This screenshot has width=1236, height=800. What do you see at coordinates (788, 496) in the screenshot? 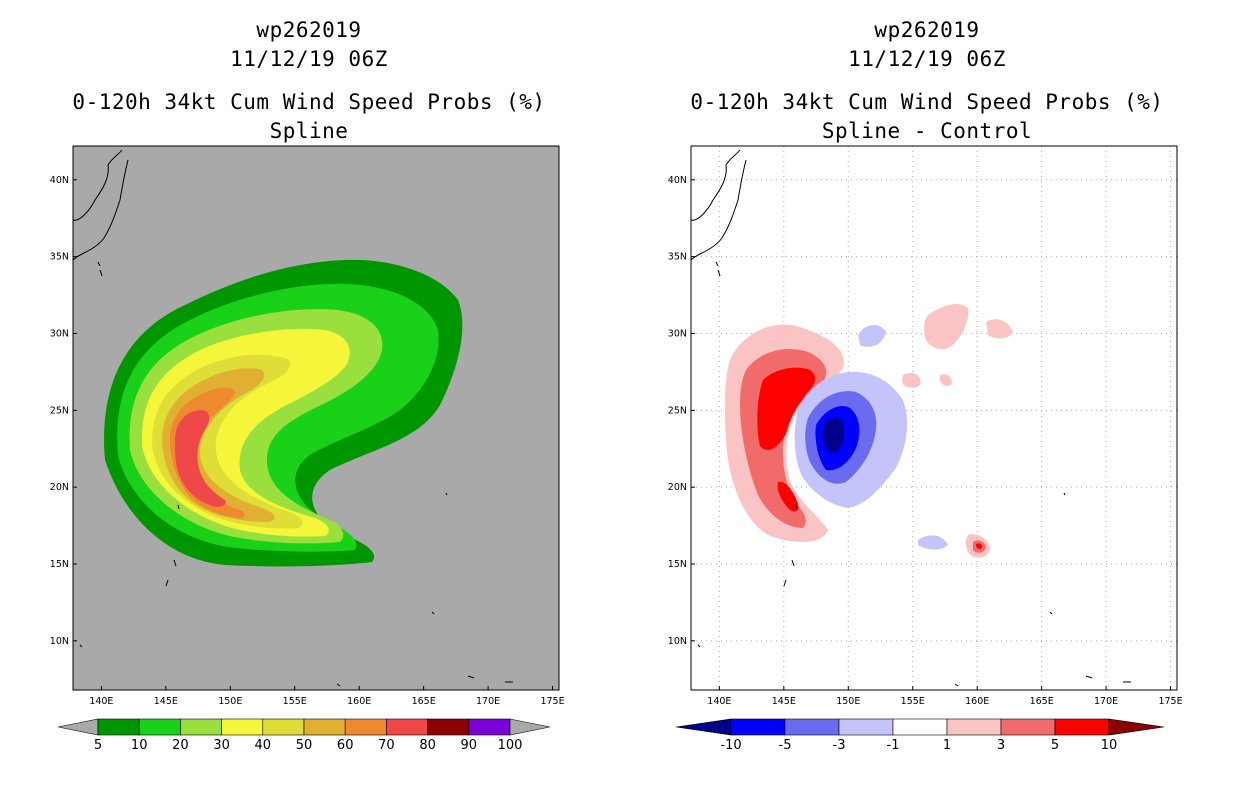
I see `diff-pos-5b` at bounding box center [788, 496].